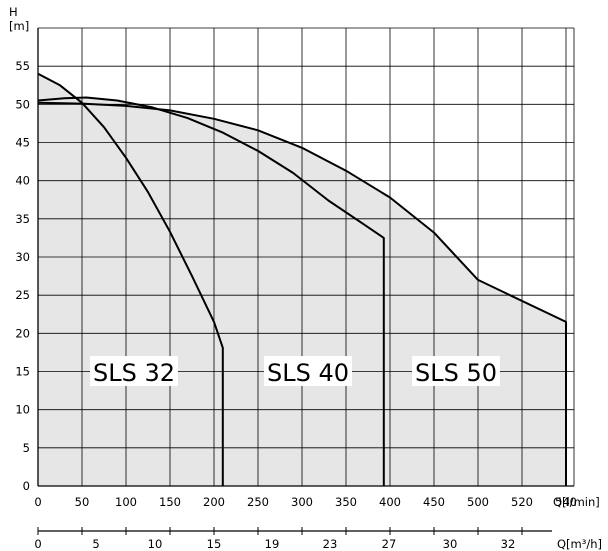 The height and width of the screenshot is (551, 608). What do you see at coordinates (95, 544) in the screenshot?
I see `x-secondary-tick-label: 5` at bounding box center [95, 544].